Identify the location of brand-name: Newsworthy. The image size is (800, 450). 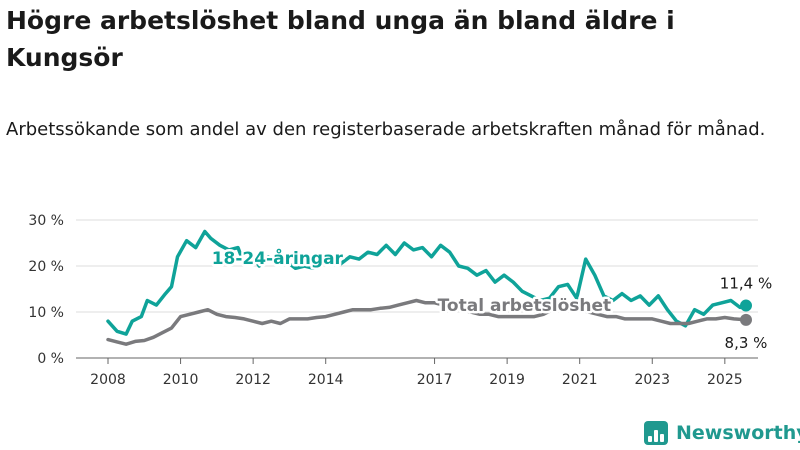
(738, 433).